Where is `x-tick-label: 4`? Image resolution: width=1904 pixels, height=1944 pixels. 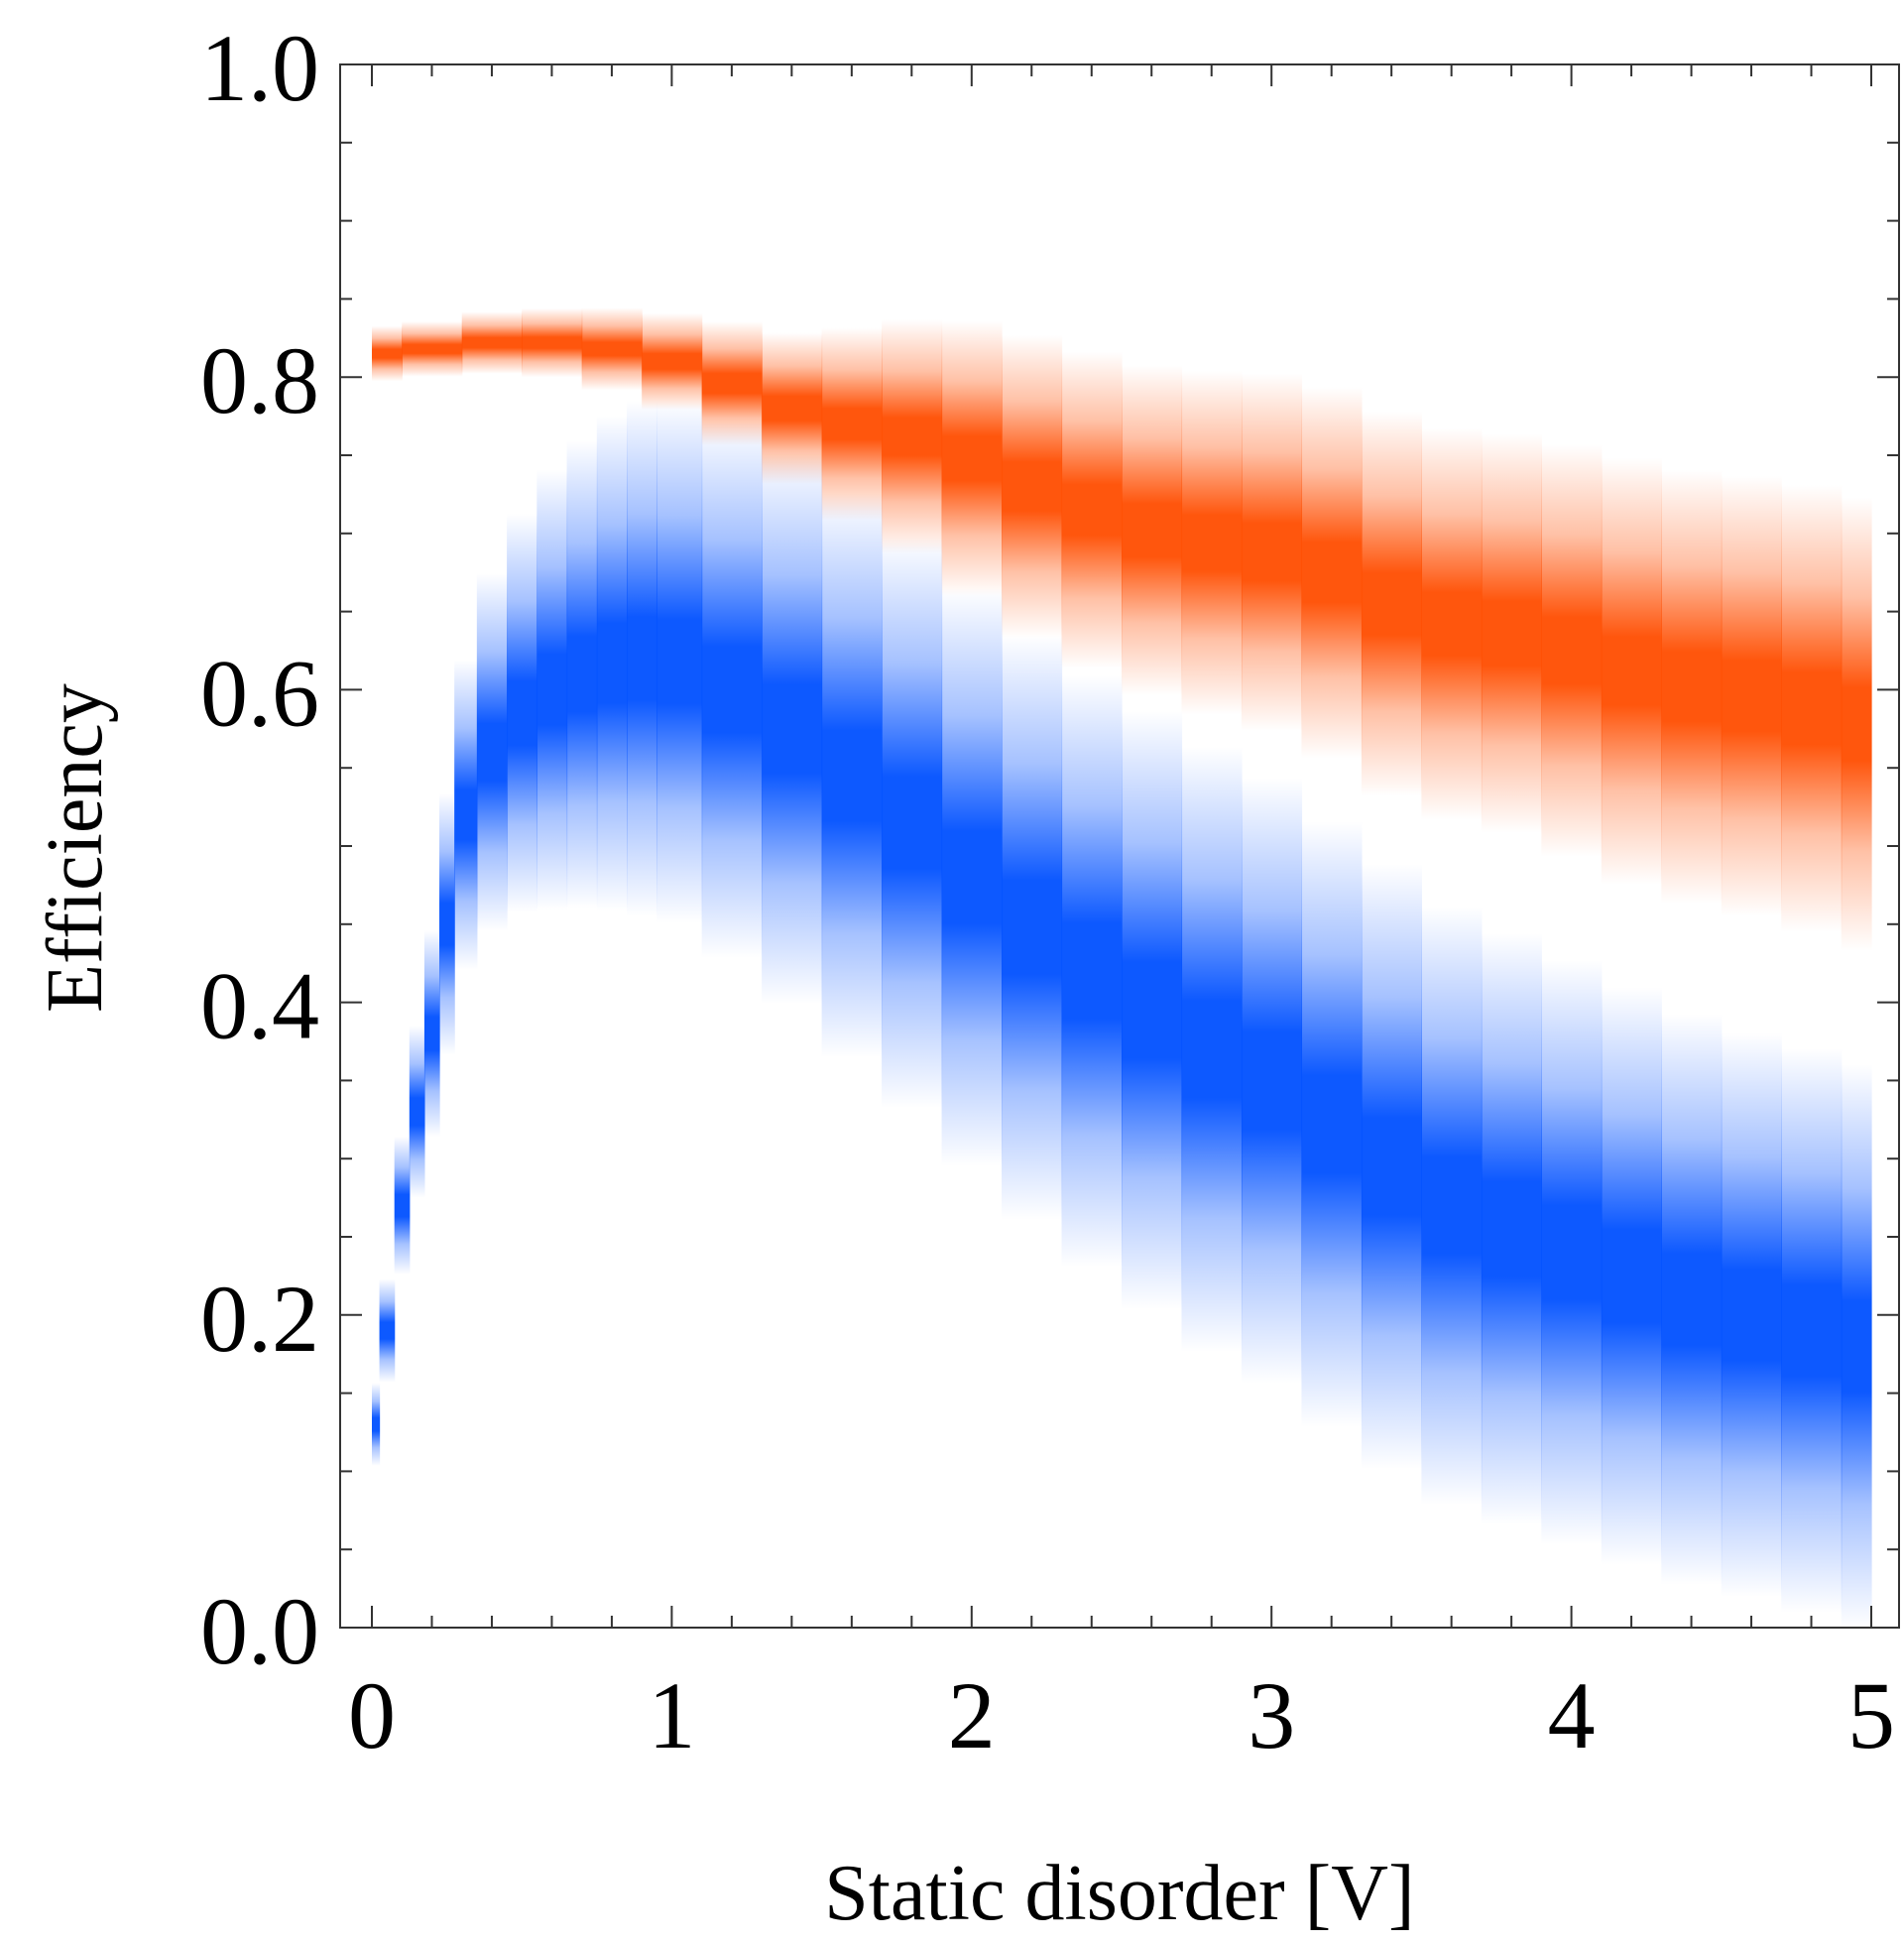 x-tick-label: 4 is located at coordinates (1572, 1715).